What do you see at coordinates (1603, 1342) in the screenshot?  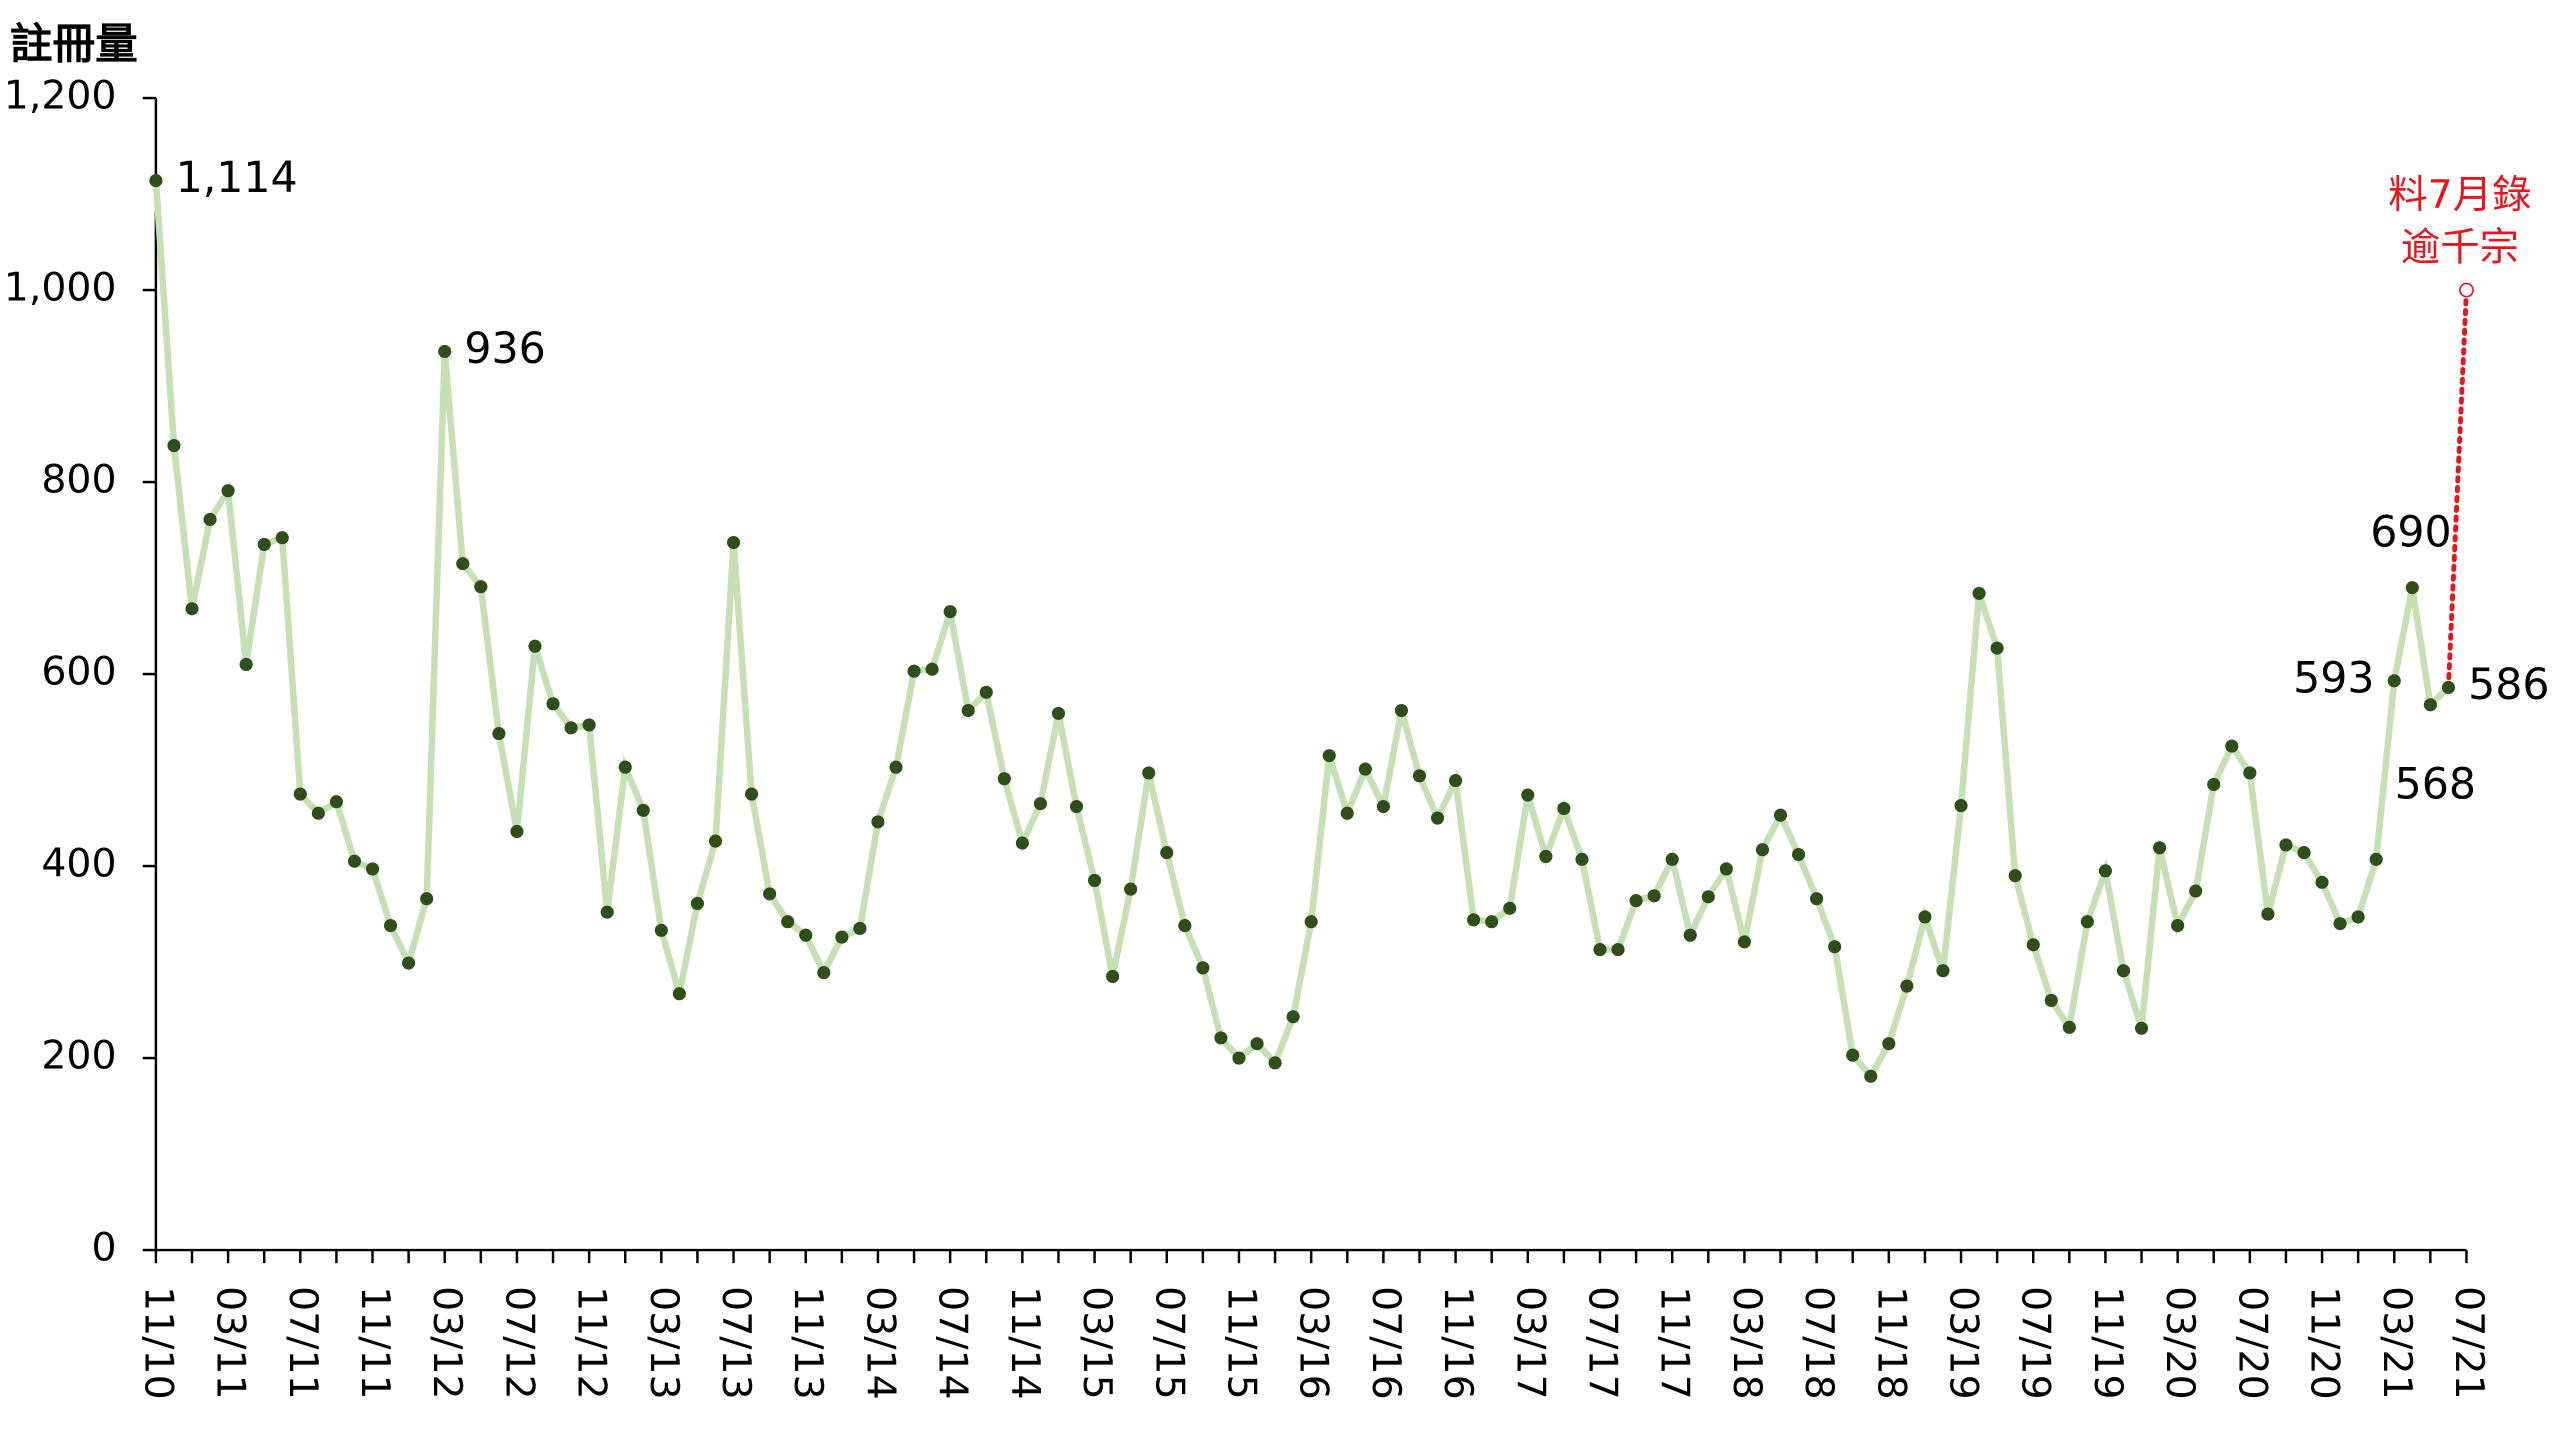 I see `x-tick-label: 07/17` at bounding box center [1603, 1342].